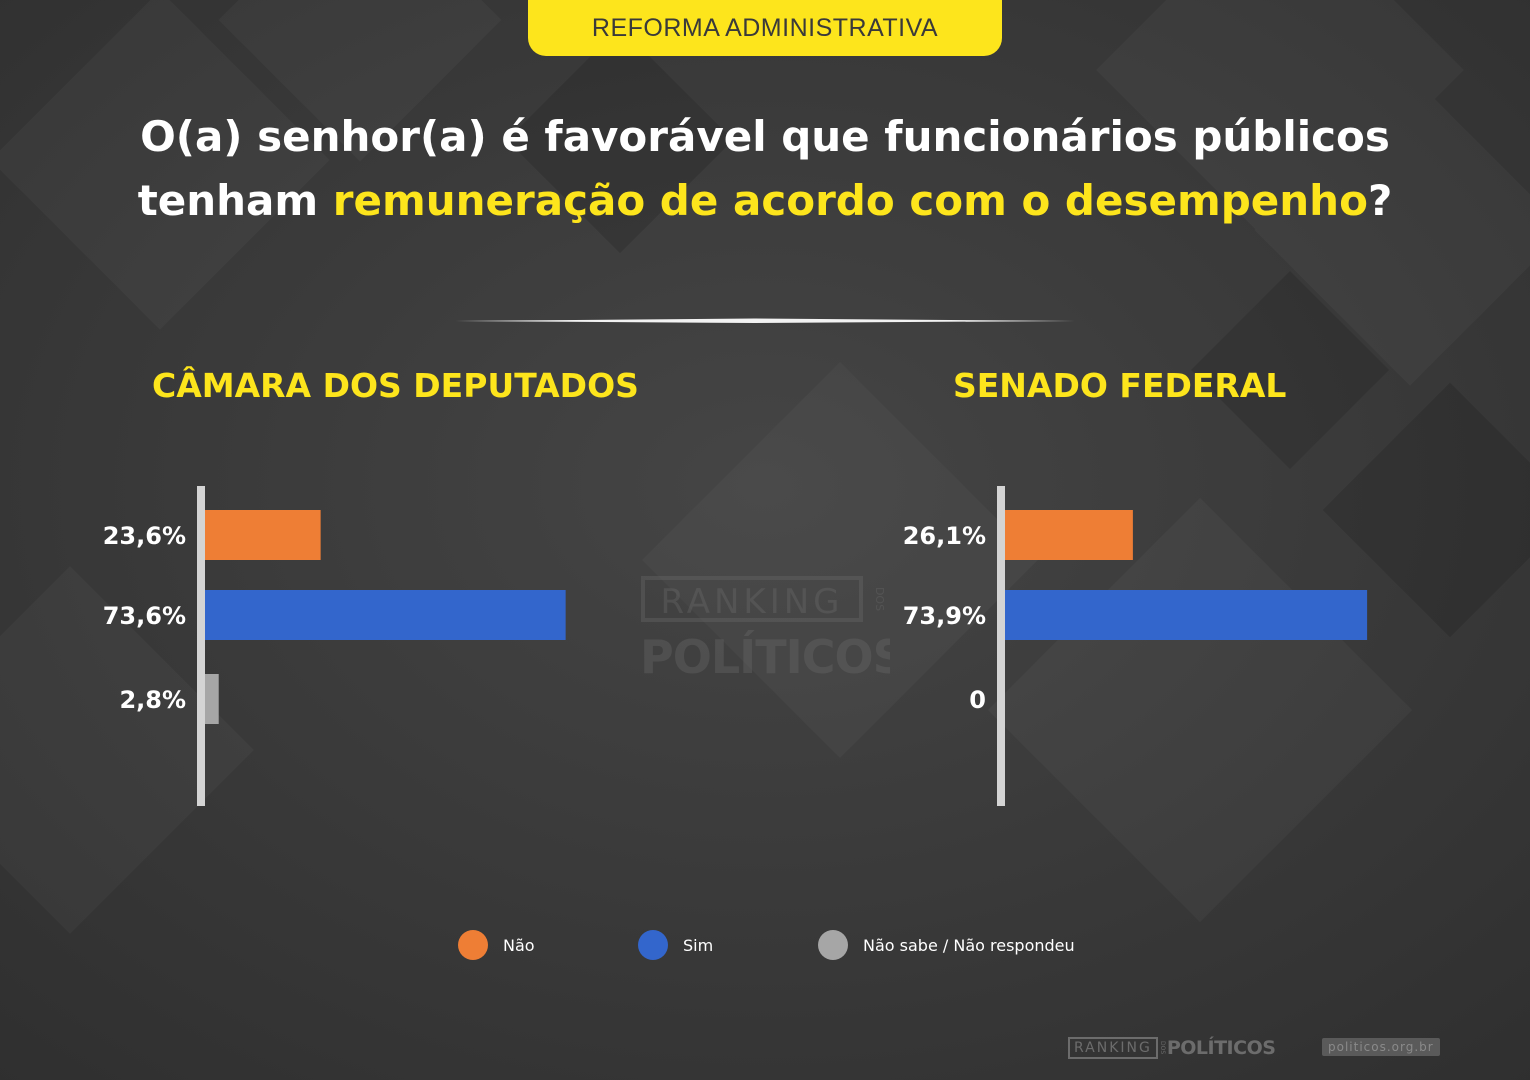  Describe the element at coordinates (1380, 200) in the screenshot. I see `question-mark: ?` at that location.